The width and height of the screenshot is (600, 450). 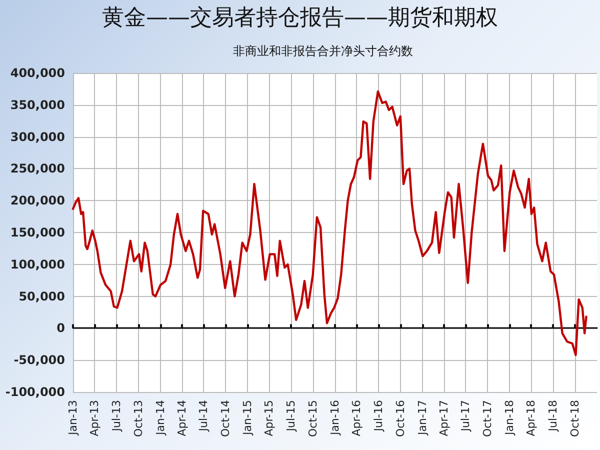 I want to click on x-tick-label: Oct-13, so click(x=138, y=418).